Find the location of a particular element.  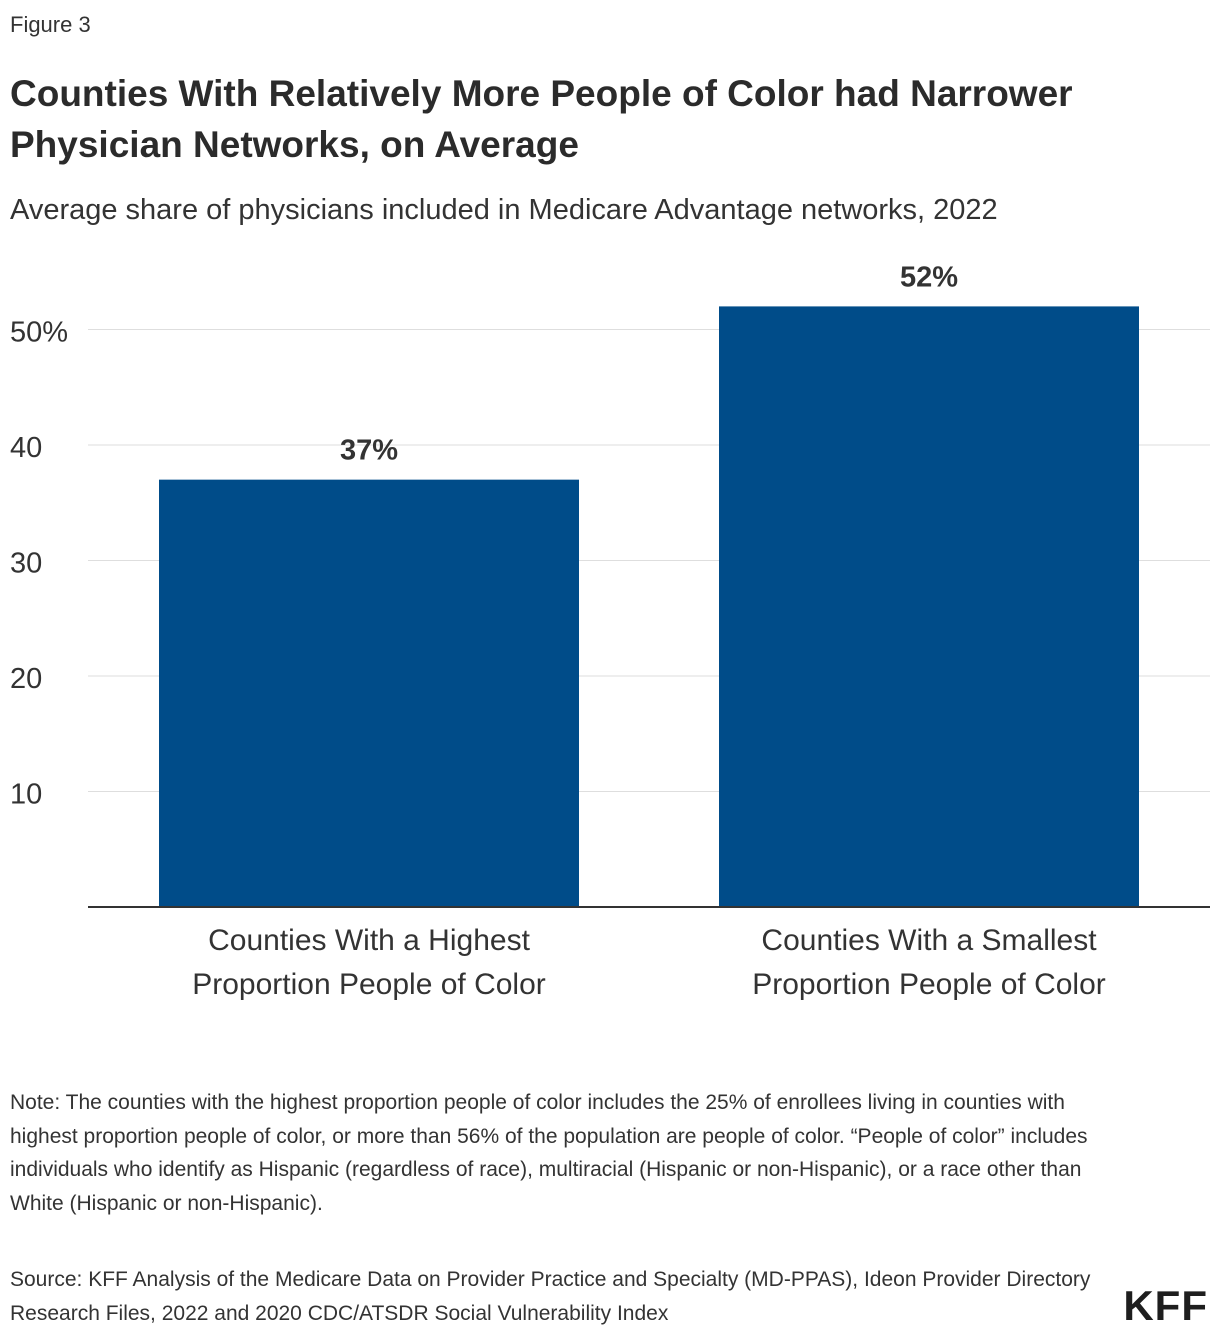

bar-data-label: 52% is located at coordinates (929, 277).